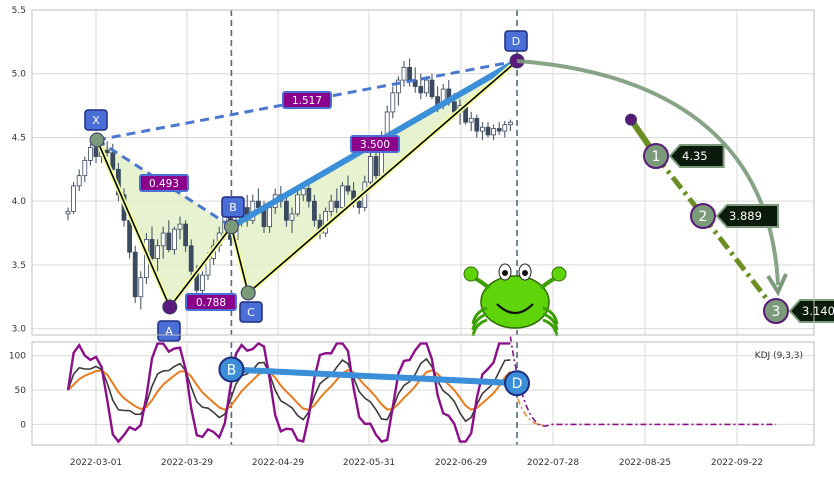 The image size is (834, 477). Describe the element at coordinates (17, 357) in the screenshot. I see `sub-y-tick-label: 100` at that location.